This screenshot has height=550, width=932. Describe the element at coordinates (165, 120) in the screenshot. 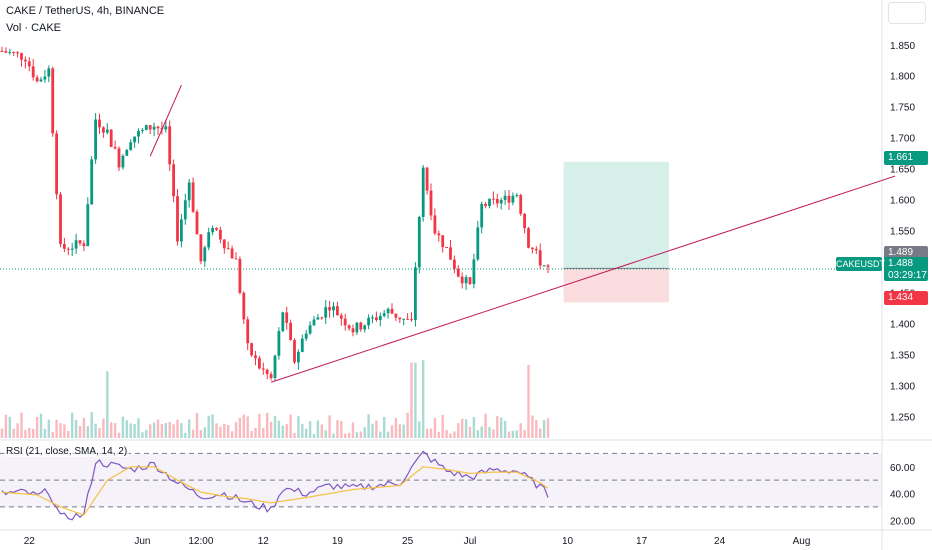

I see `rally-trendline` at that location.